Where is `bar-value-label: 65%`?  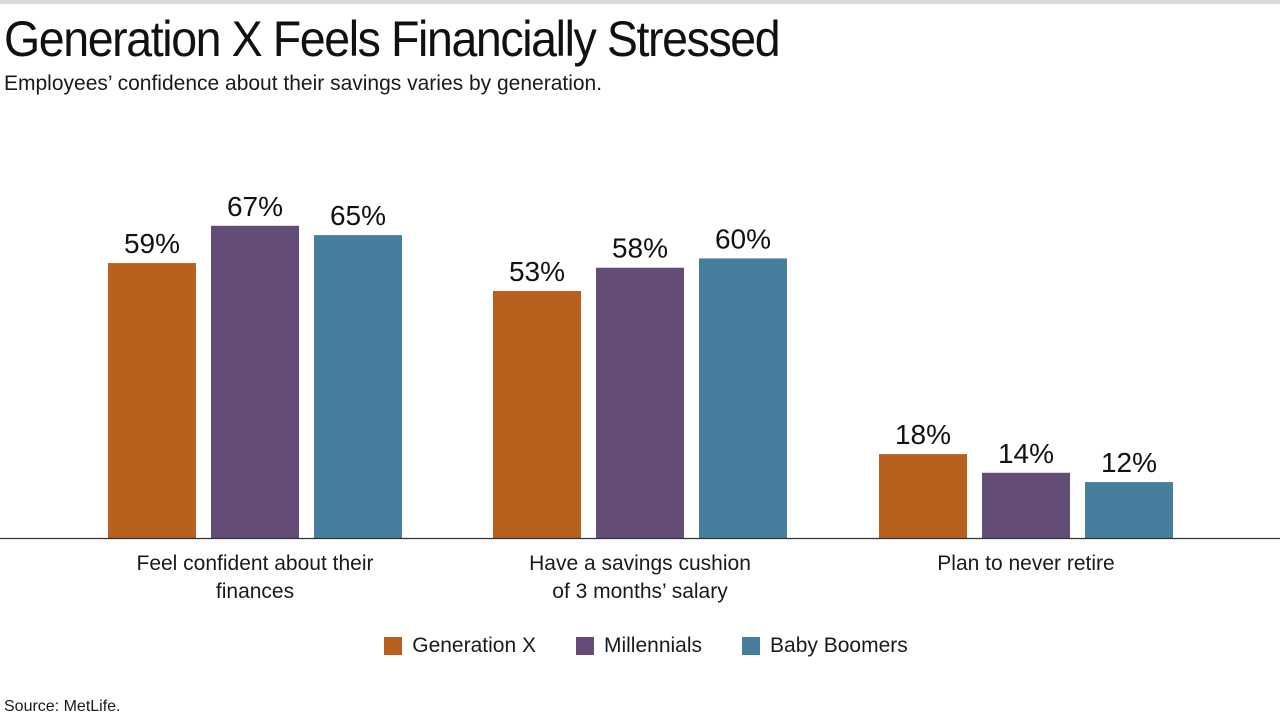
bar-value-label: 65% is located at coordinates (358, 215).